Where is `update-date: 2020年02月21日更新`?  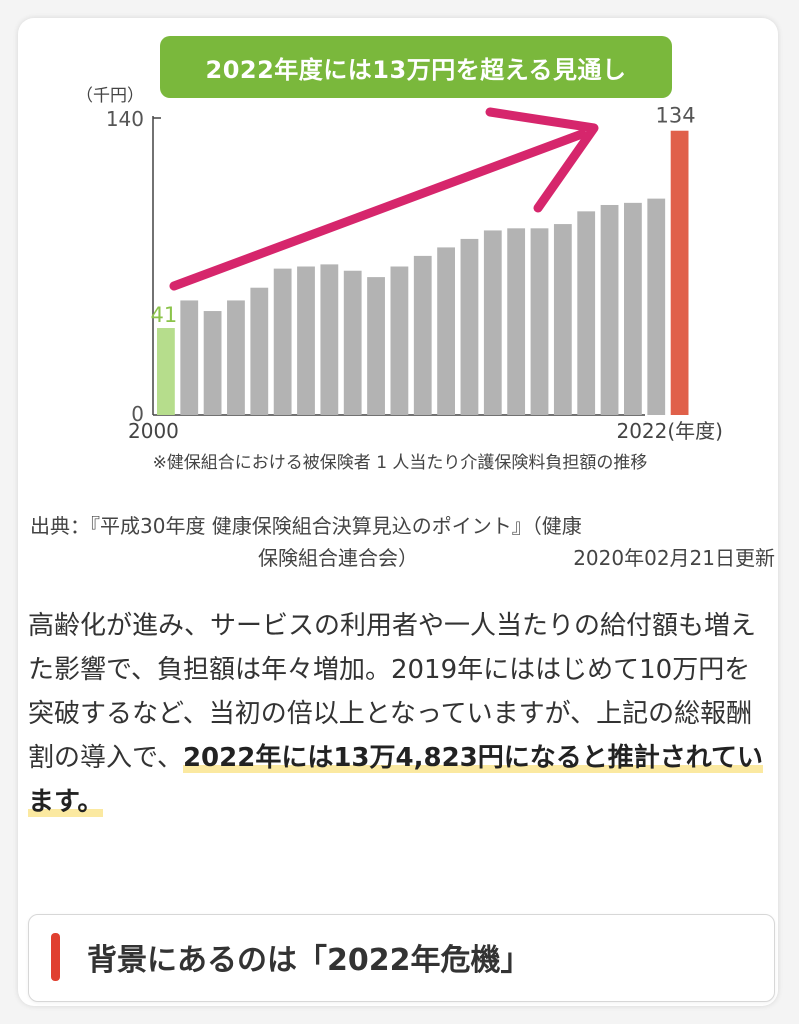
update-date: 2020年02月21日更新 is located at coordinates (674, 558).